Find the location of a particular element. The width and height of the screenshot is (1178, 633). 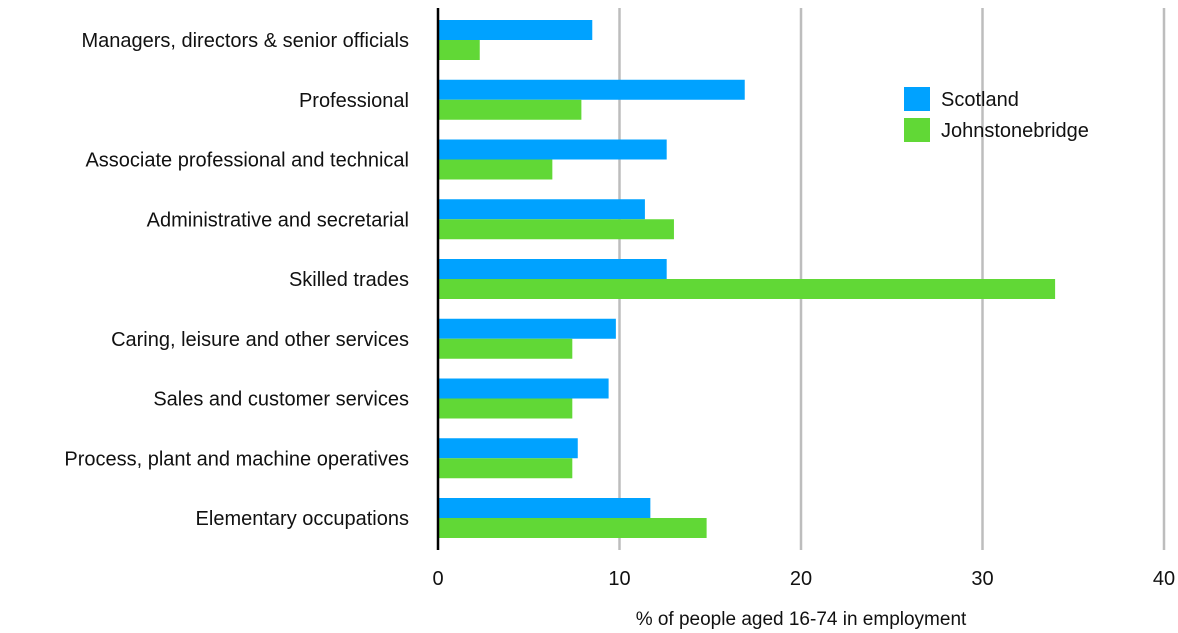

category-label: Caring, leisure and other services is located at coordinates (260, 340).